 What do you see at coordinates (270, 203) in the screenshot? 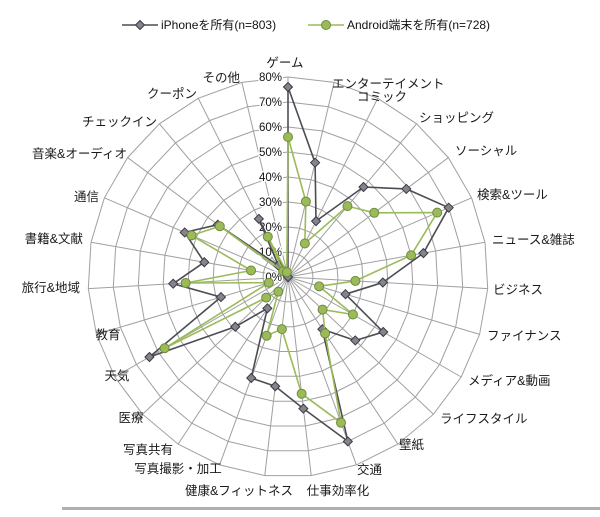
I see `radial-tick-label: 30%` at bounding box center [270, 203].